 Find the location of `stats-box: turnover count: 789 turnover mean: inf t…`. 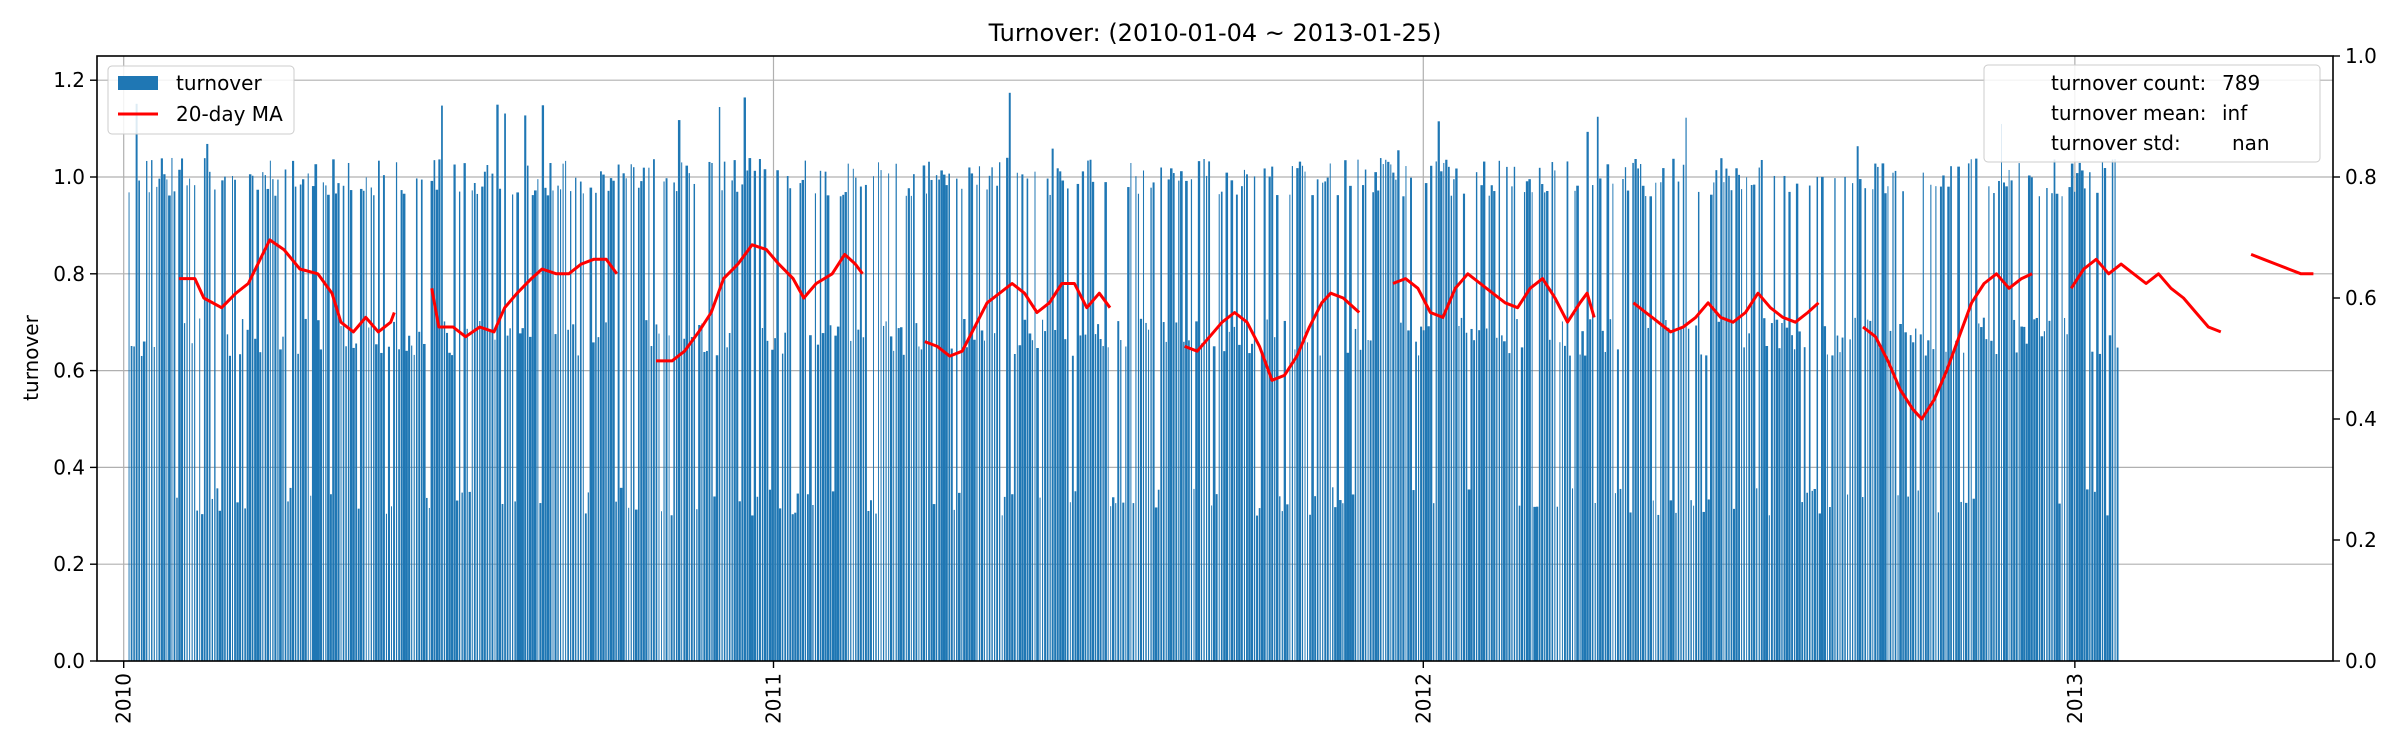

stats-box: turnover count: 789 turnover mean: inf t… is located at coordinates (2152, 113).